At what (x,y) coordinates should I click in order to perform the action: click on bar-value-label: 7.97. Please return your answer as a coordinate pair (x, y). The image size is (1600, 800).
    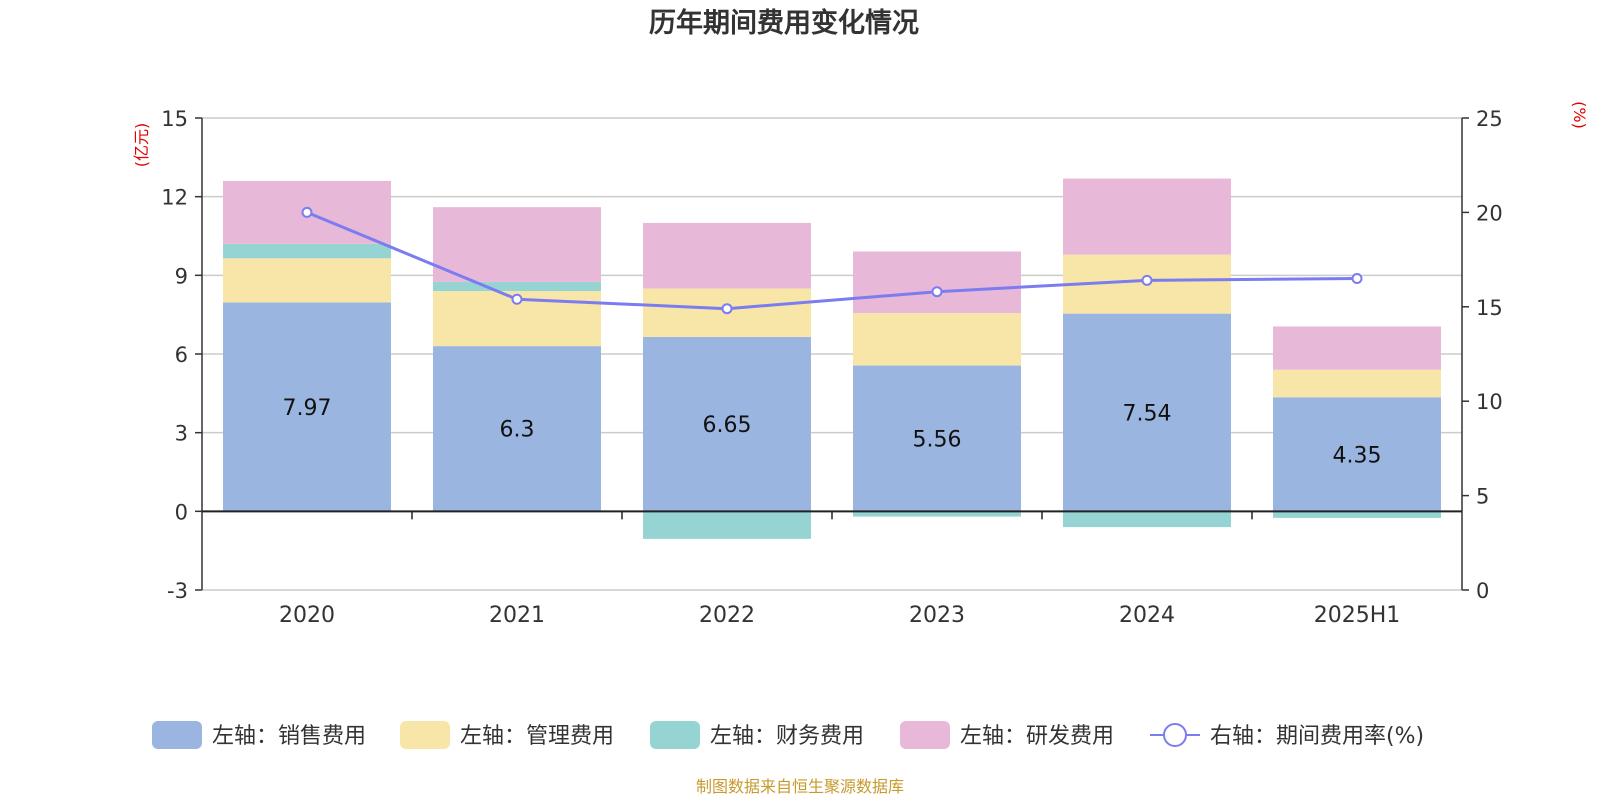
    Looking at the image, I should click on (307, 408).